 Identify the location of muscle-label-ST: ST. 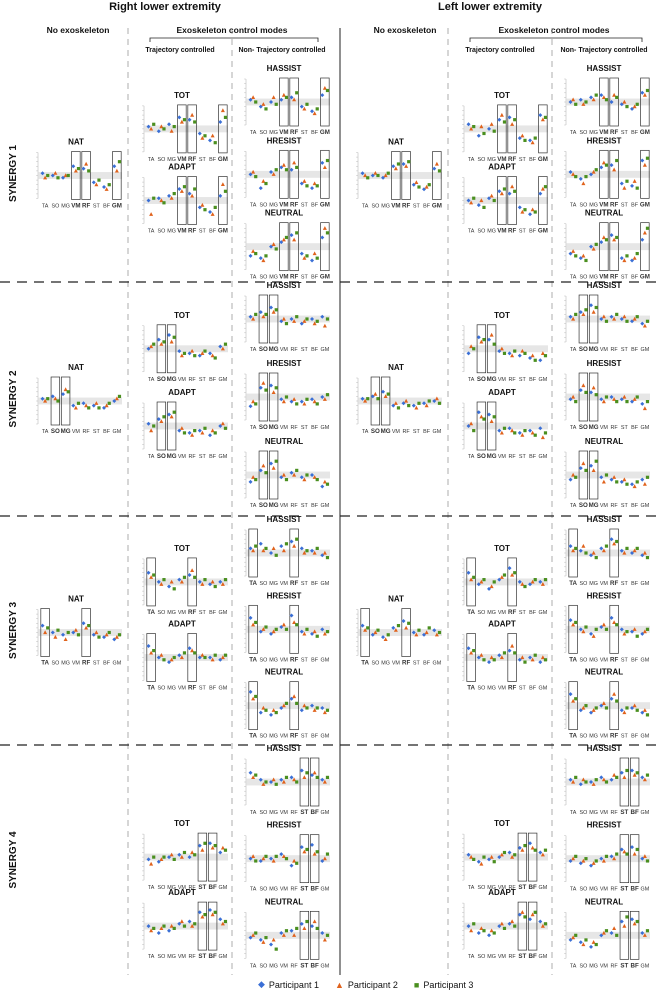
(523, 613).